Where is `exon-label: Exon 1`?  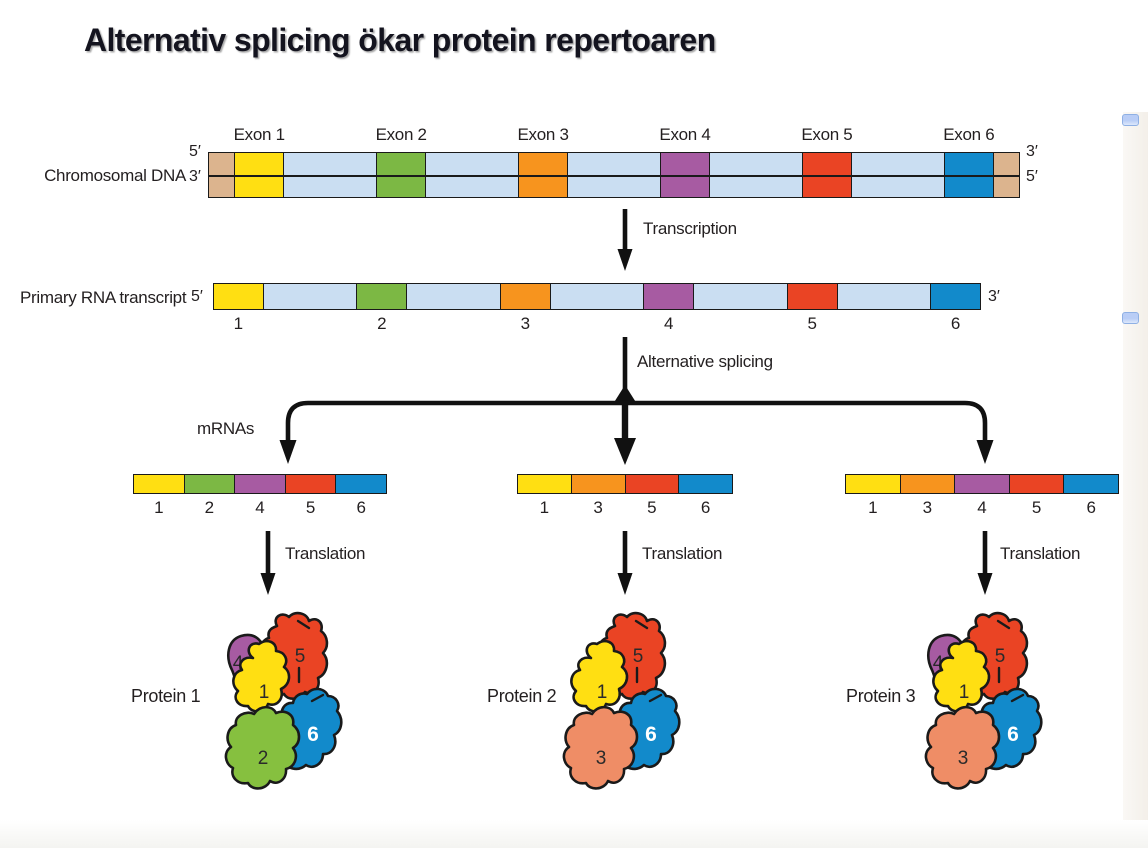
exon-label: Exon 1 is located at coordinates (259, 134).